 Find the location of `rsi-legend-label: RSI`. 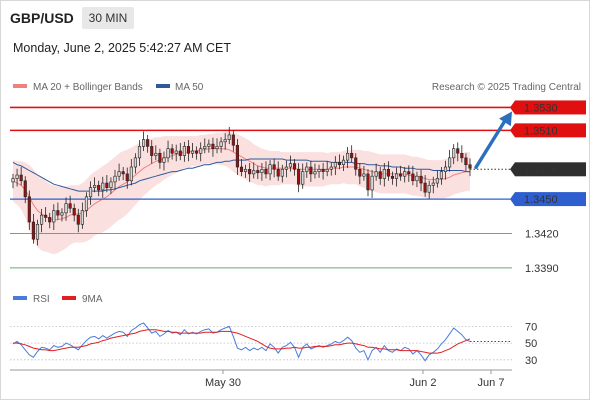

rsi-legend-label: RSI is located at coordinates (41, 299).